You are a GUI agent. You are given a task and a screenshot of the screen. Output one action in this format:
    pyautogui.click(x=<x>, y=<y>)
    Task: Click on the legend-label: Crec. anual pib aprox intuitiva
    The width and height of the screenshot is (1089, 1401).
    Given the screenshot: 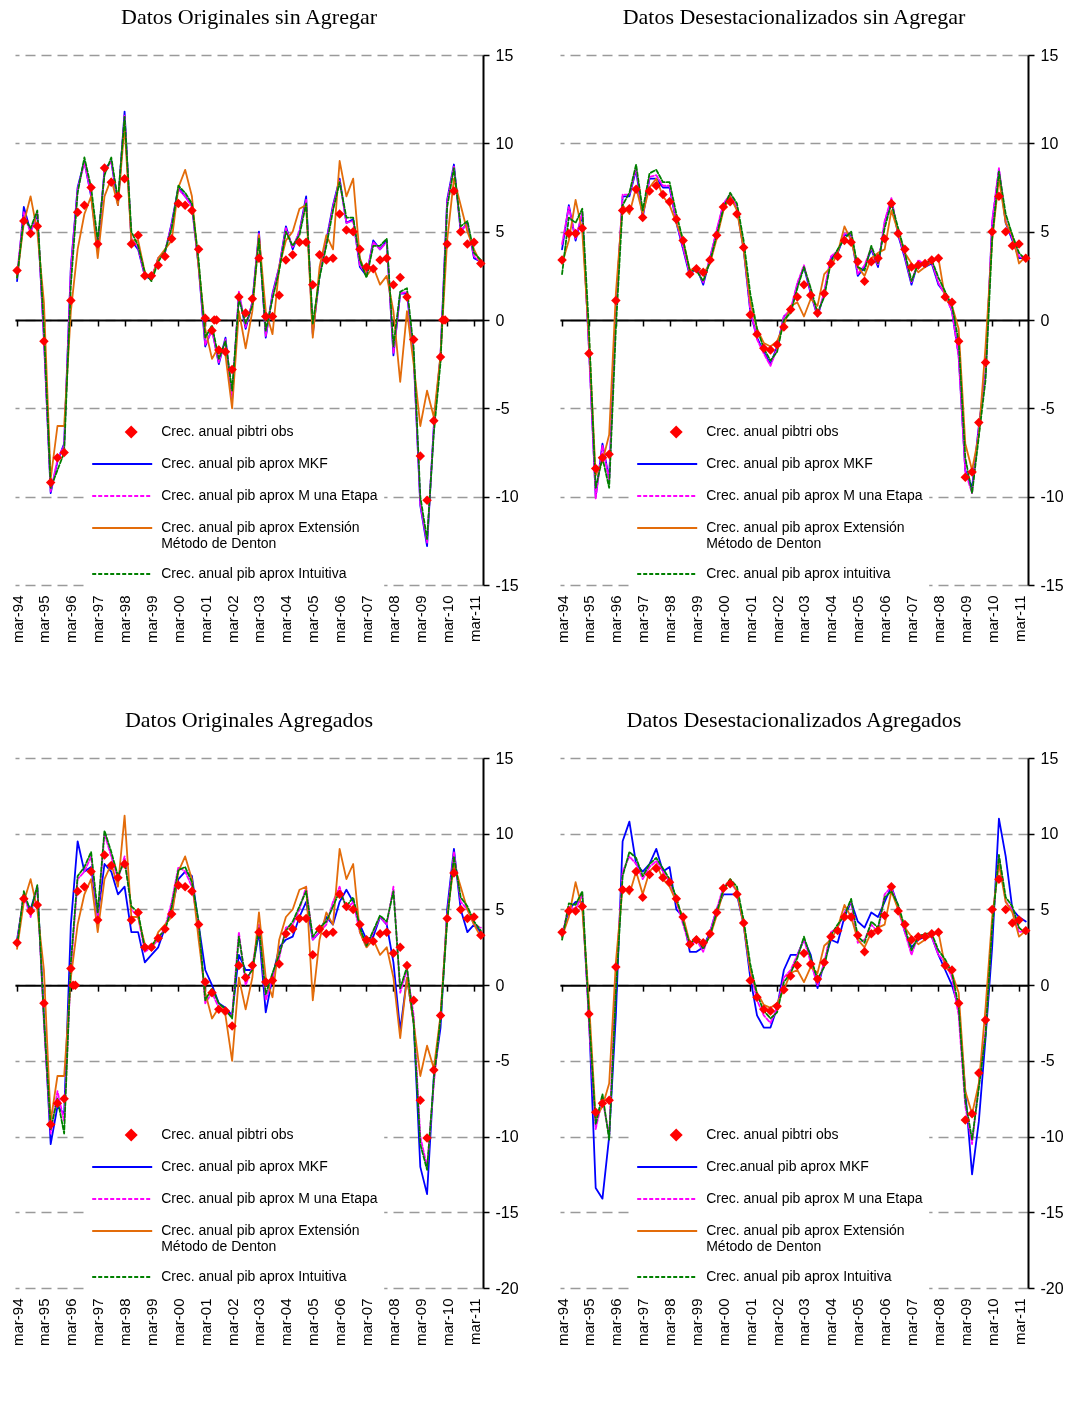 What is the action you would take?
    pyautogui.click(x=798, y=573)
    